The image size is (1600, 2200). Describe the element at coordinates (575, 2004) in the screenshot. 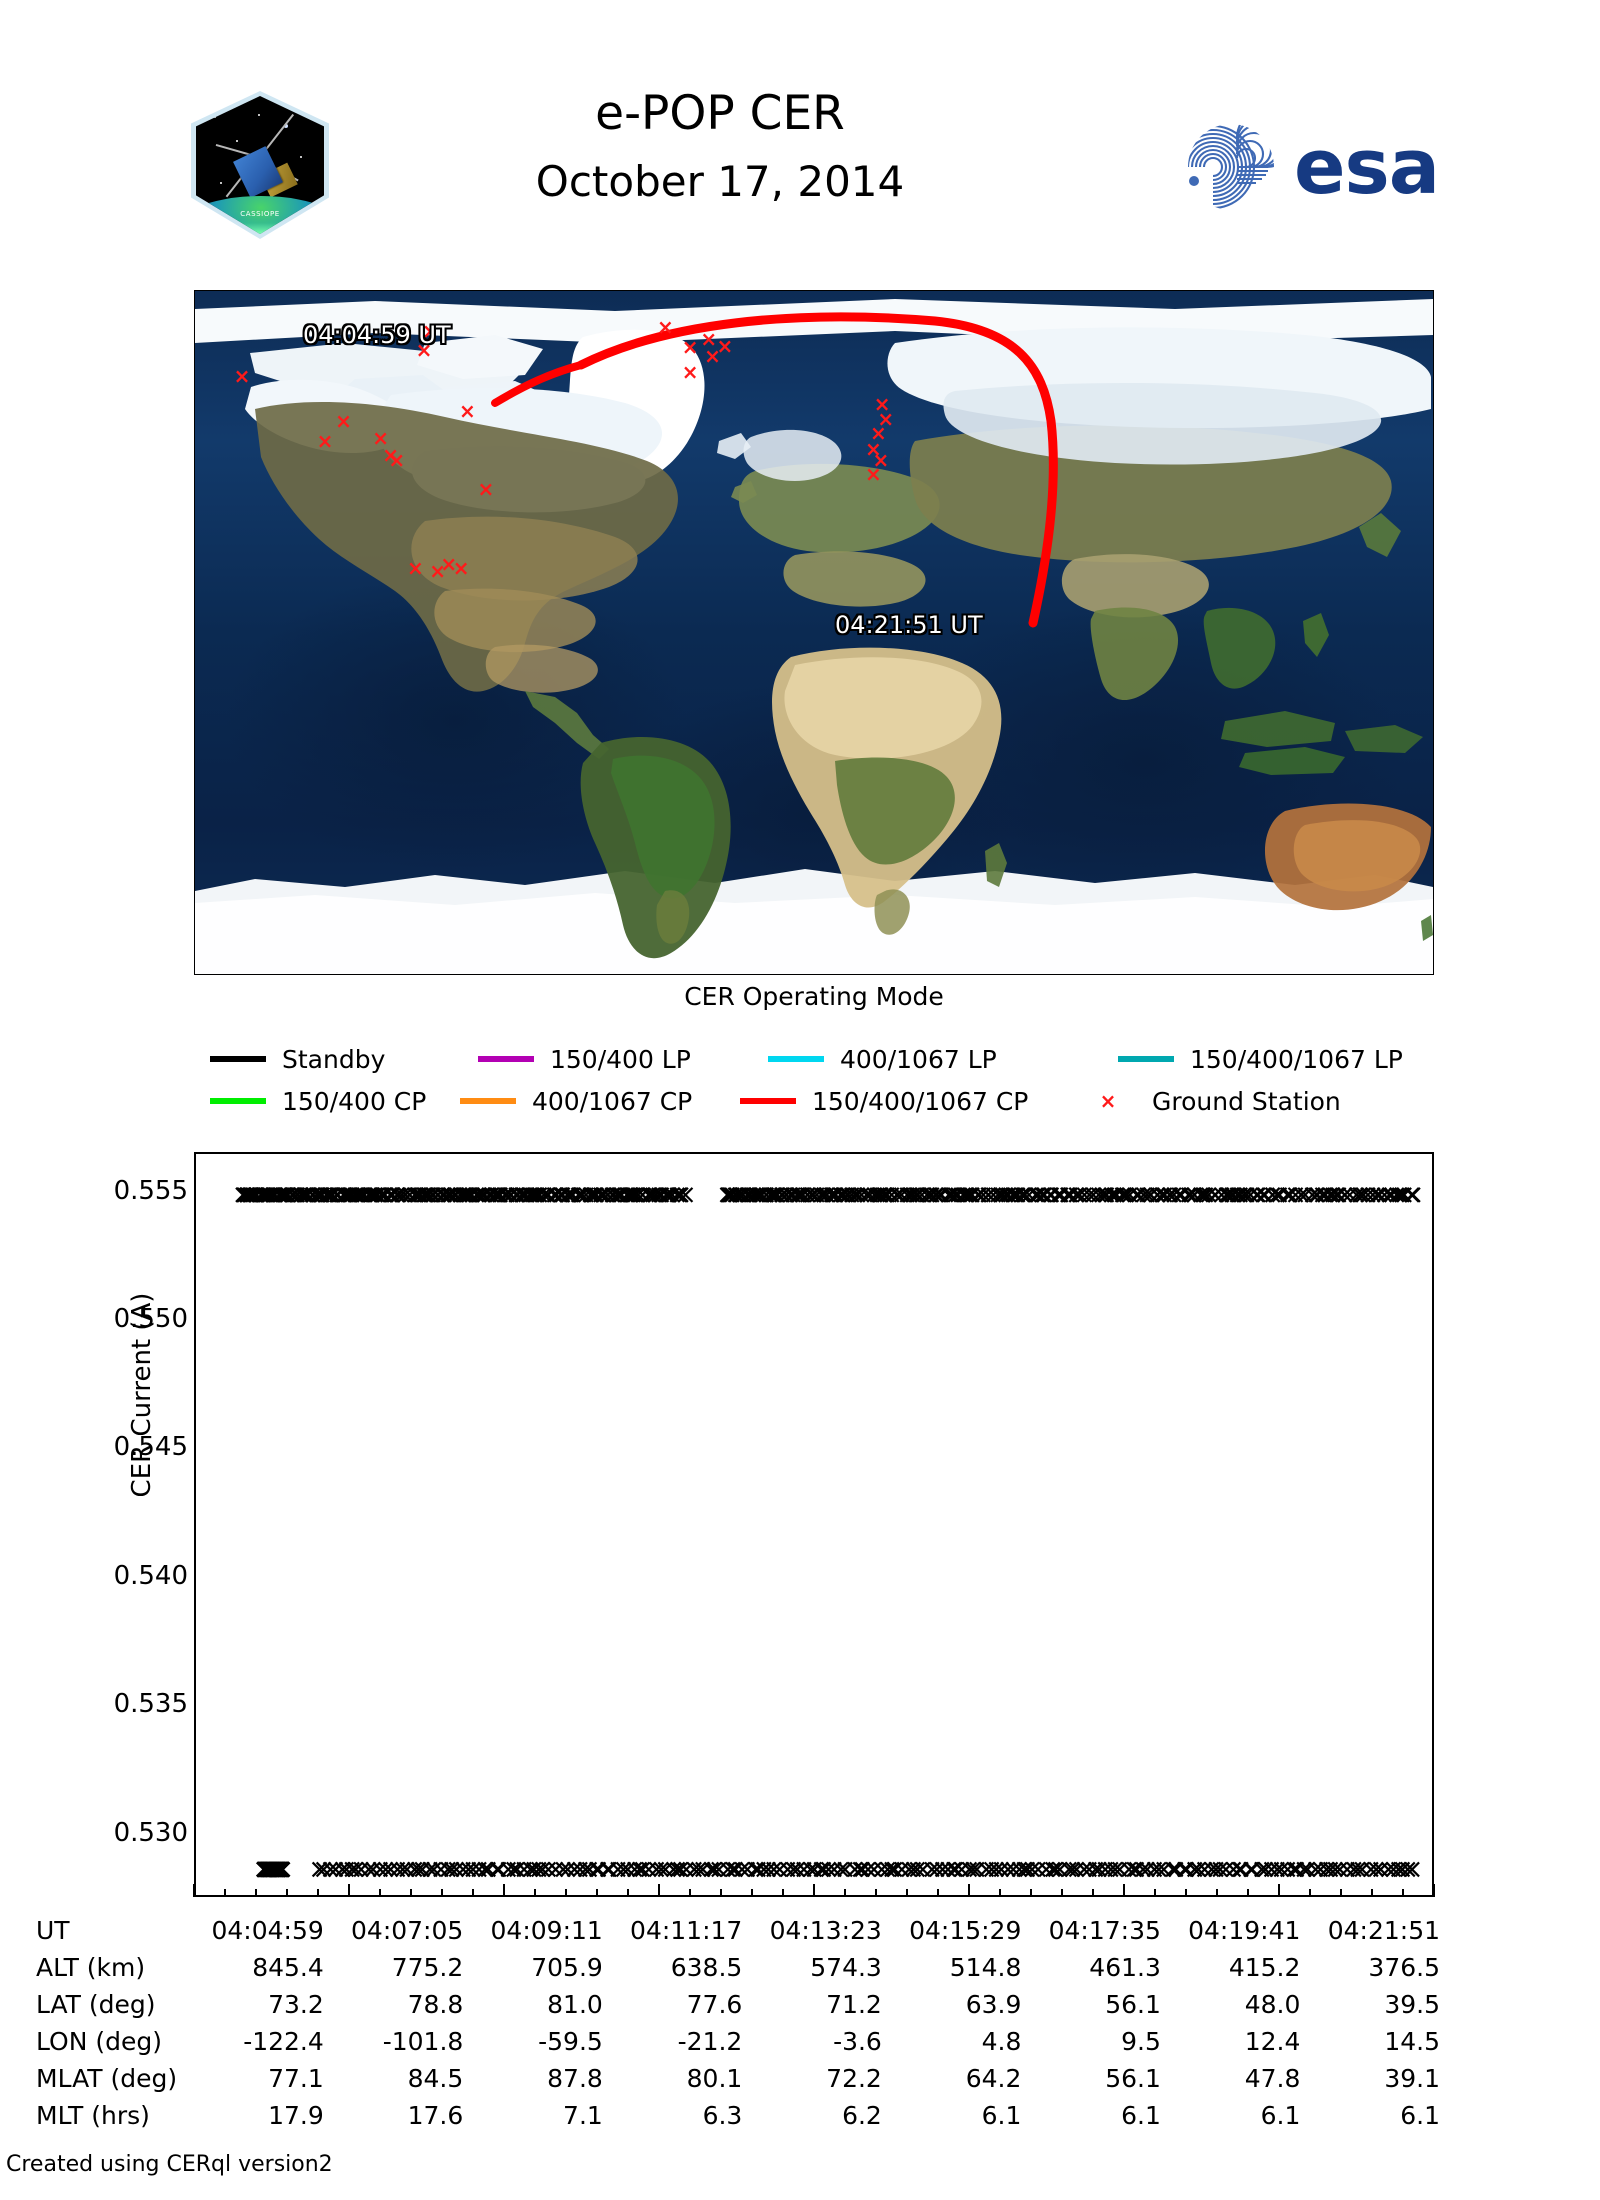

I see `table-cell: 81.0` at that location.